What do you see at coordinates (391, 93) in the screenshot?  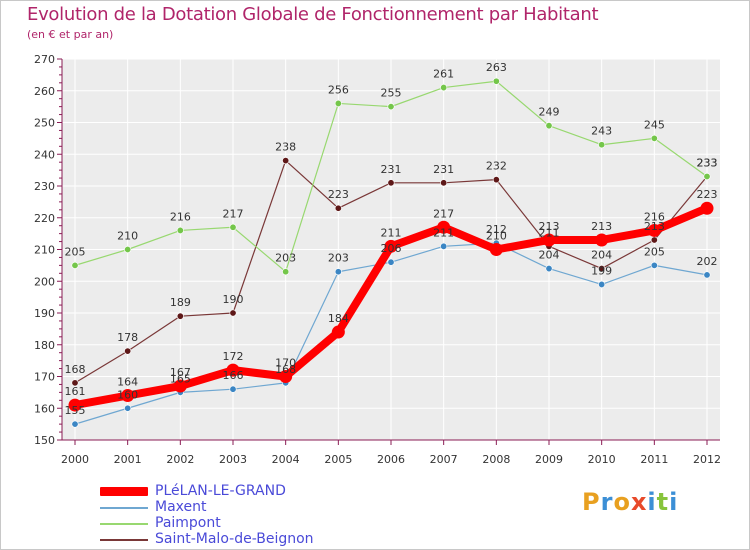 I see `data-label: 255` at bounding box center [391, 93].